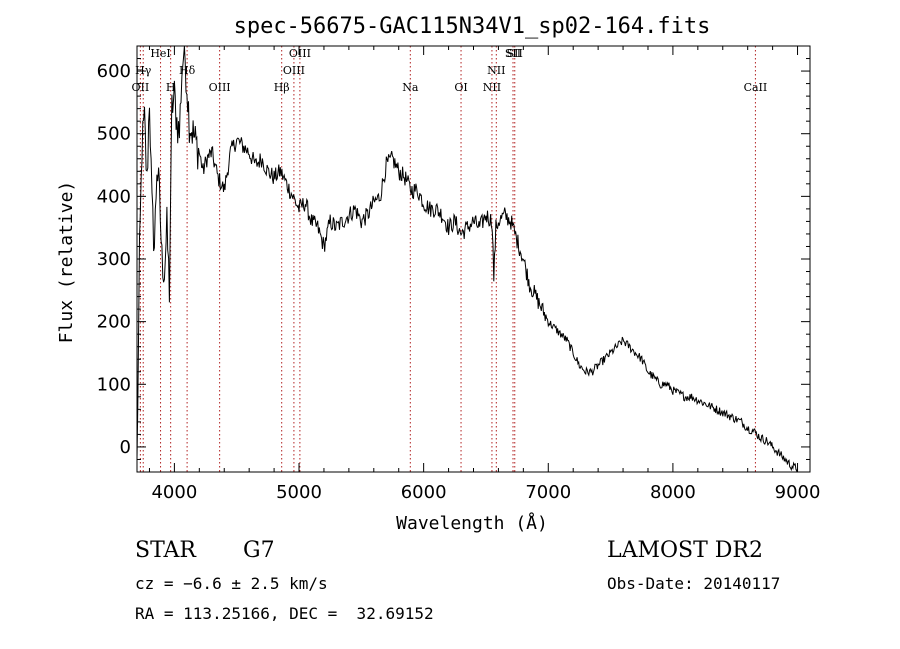 The width and height of the screenshot is (900, 649). What do you see at coordinates (496, 70) in the screenshot?
I see `line-label-12: NII` at bounding box center [496, 70].